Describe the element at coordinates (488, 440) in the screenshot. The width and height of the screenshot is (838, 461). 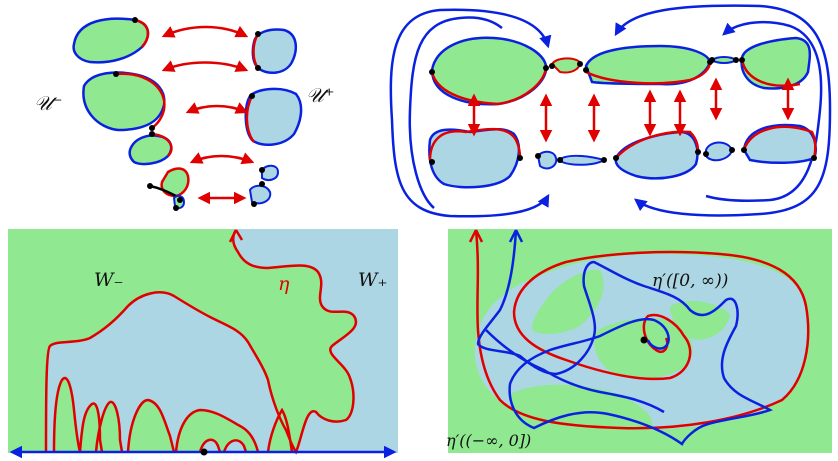
I see `label-eta-prime-past: η′((−∞, 0])` at that location.